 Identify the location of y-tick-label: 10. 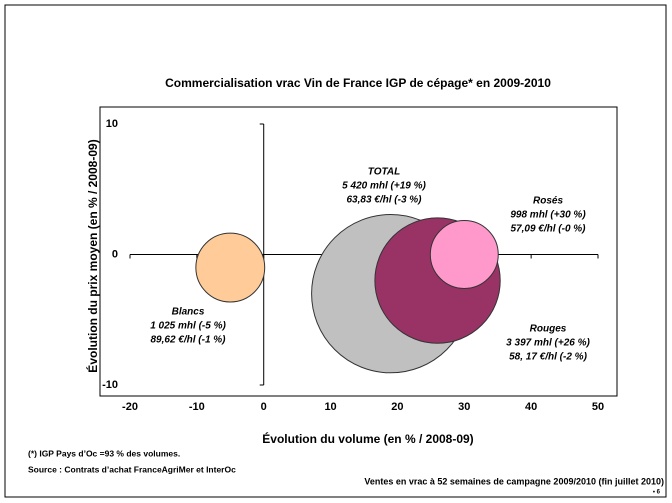
(112, 124).